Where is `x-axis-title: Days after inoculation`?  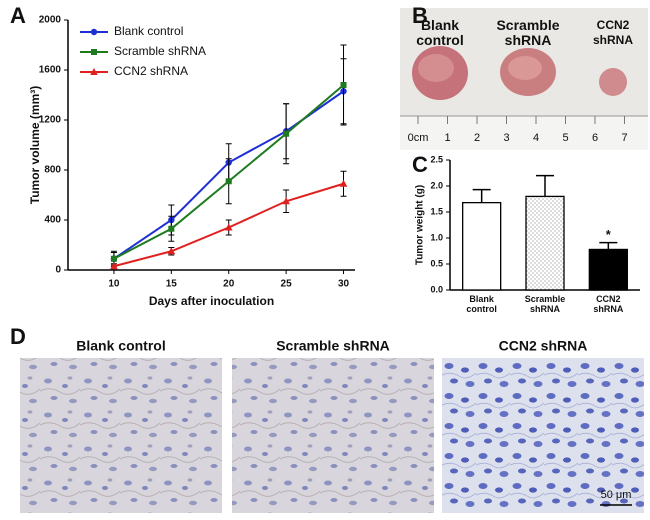 x-axis-title: Days after inoculation is located at coordinates (211, 301).